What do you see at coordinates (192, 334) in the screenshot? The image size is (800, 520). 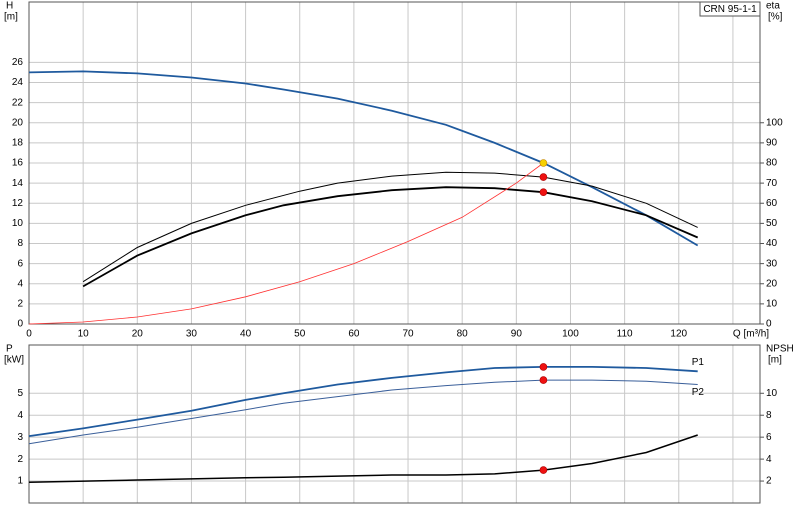 I see `x-tick-label: 30` at bounding box center [192, 334].